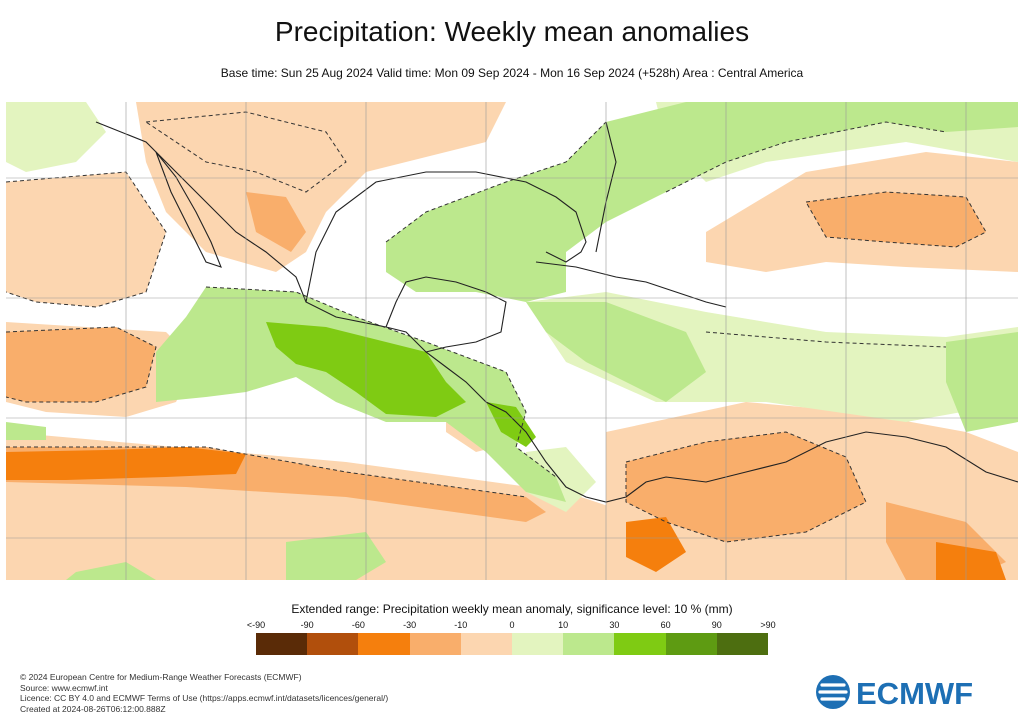 The width and height of the screenshot is (1024, 720). Describe the element at coordinates (665, 625) in the screenshot. I see `legend-tick-label: 60` at that location.